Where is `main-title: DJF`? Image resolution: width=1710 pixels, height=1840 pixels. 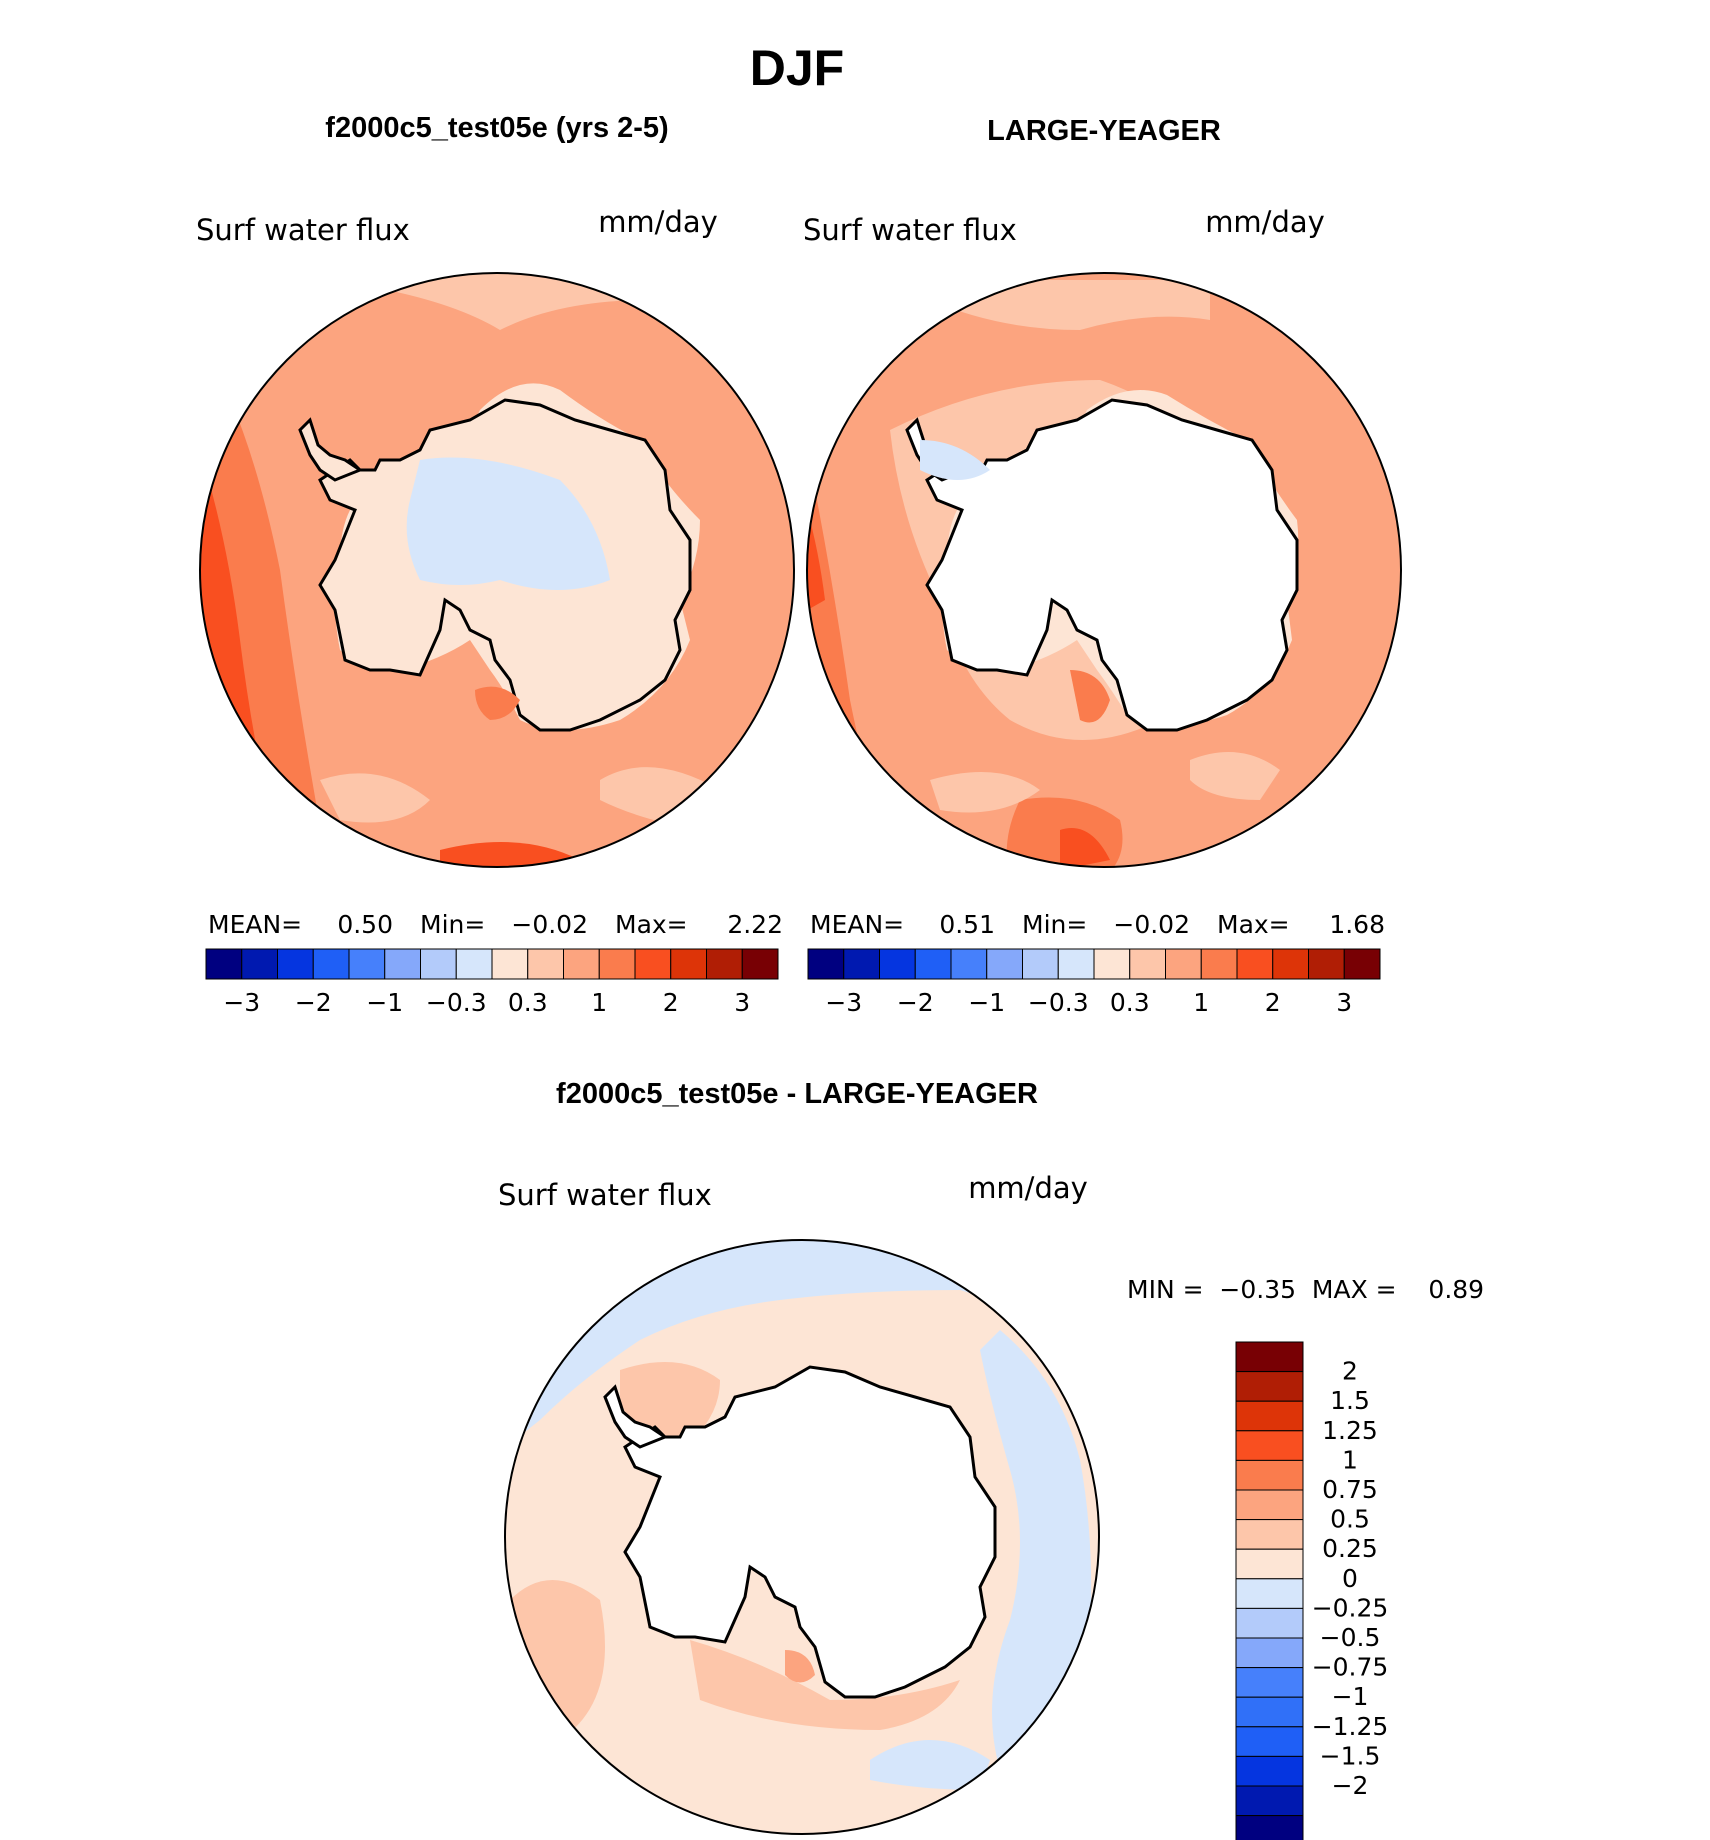
main-title: DJF is located at coordinates (797, 68).